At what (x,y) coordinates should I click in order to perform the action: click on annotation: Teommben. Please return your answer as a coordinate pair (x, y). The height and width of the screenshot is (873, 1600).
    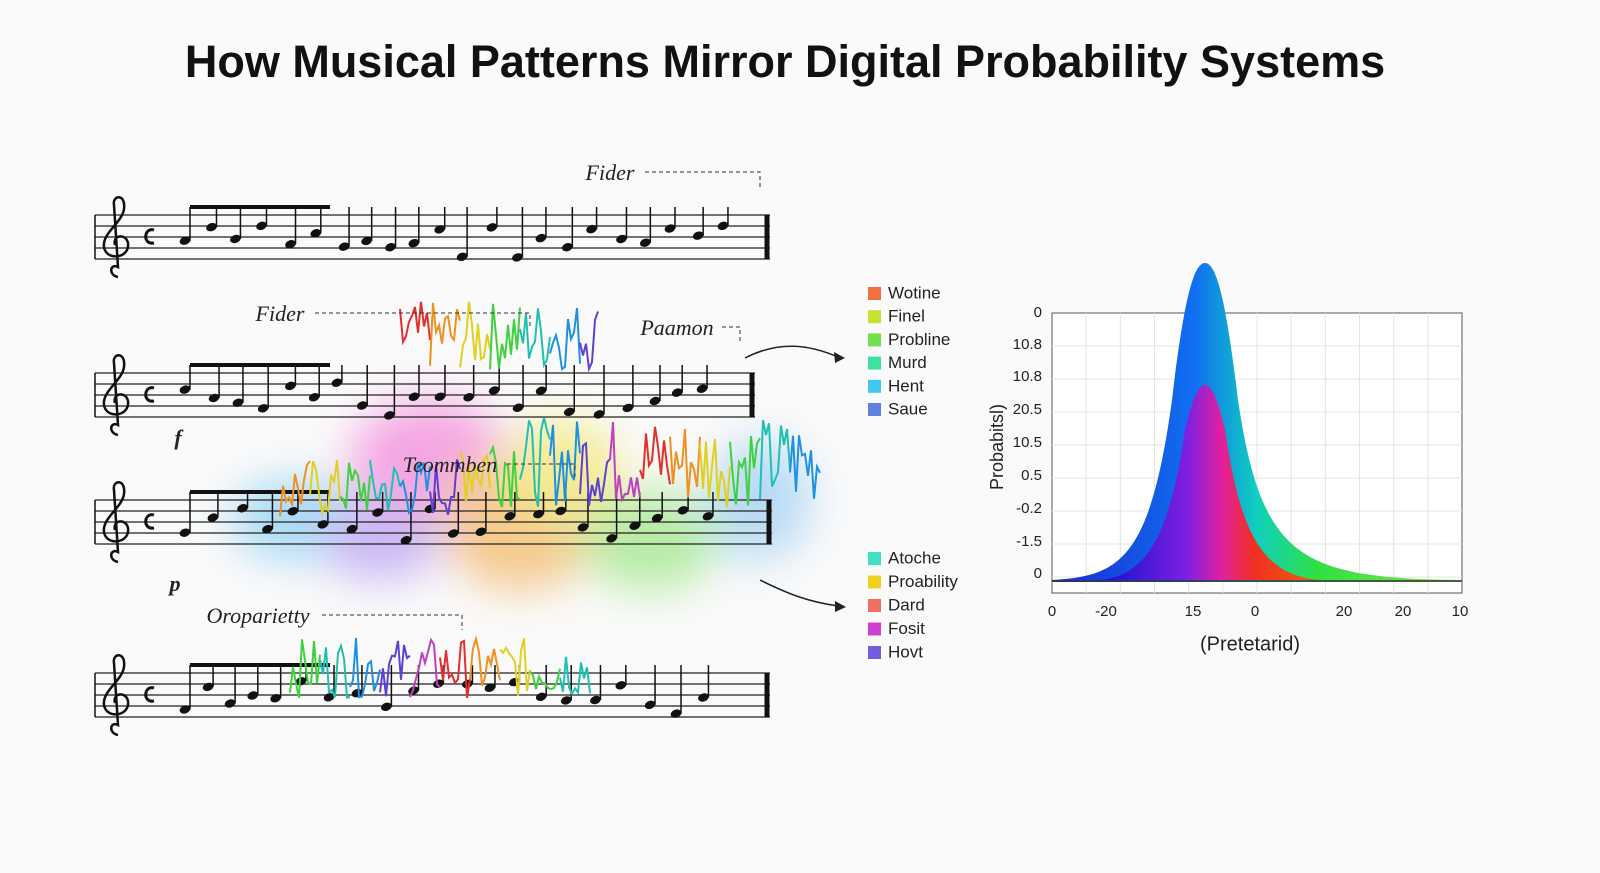
    Looking at the image, I should click on (450, 464).